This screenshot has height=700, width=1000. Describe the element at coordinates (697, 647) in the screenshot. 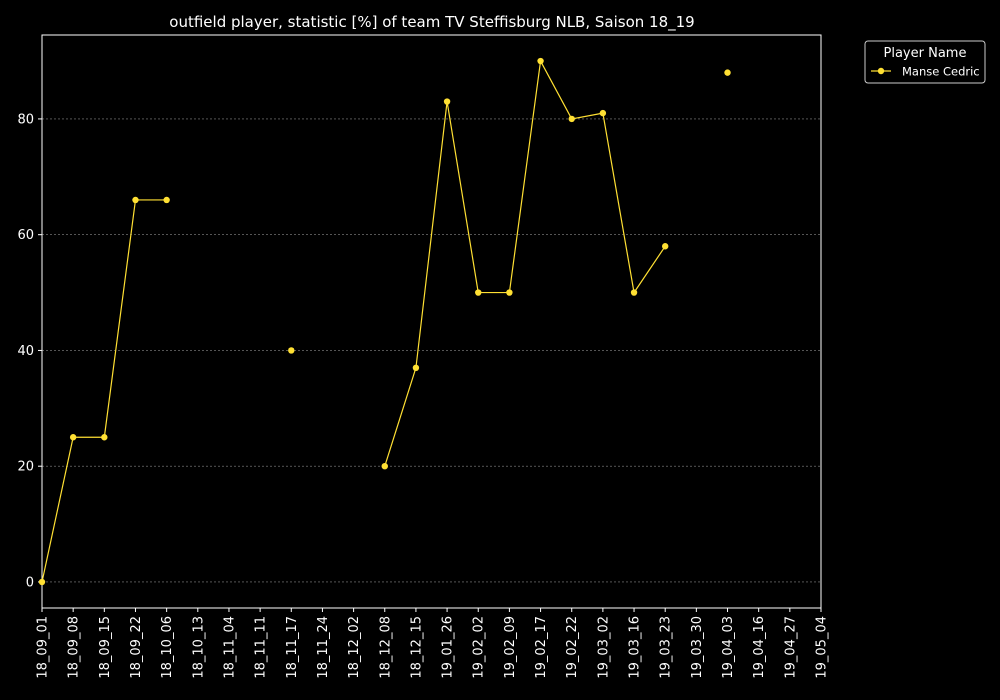

I see `x-tick-label: 19_03_30` at that location.